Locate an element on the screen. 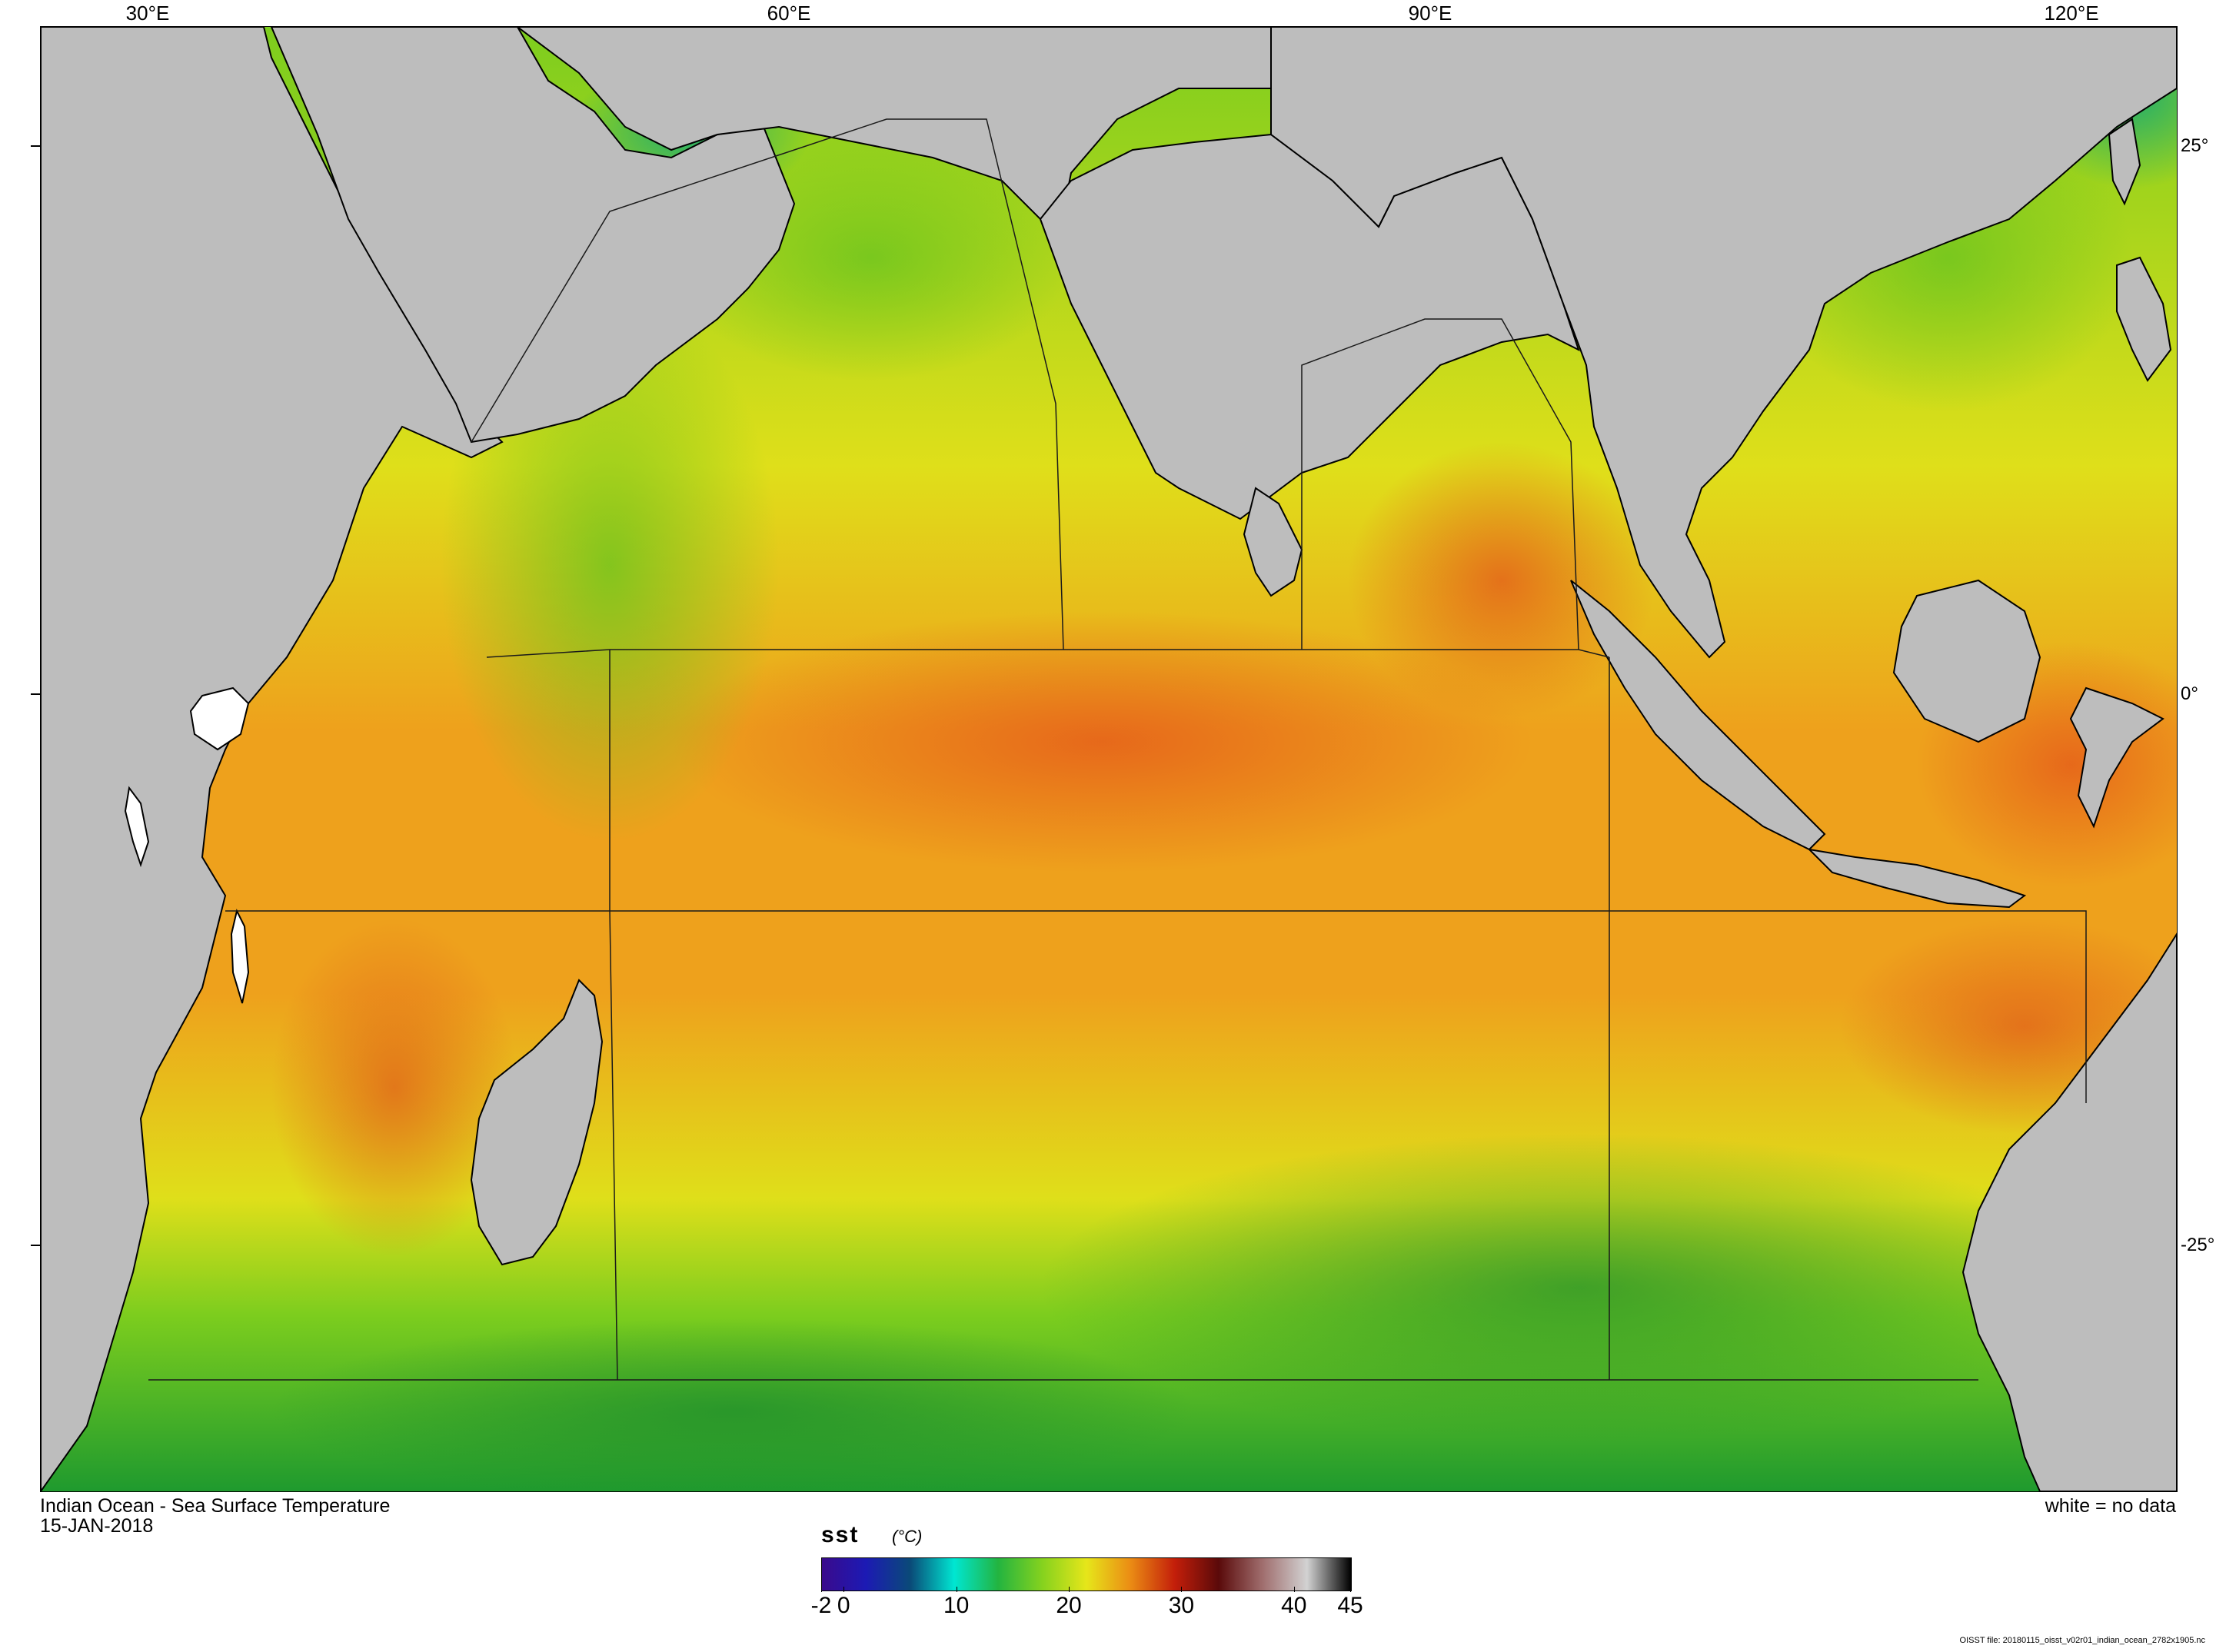 Image resolution: width=2216 pixels, height=1652 pixels. longitude-label-30e: 30°E is located at coordinates (147, 14).